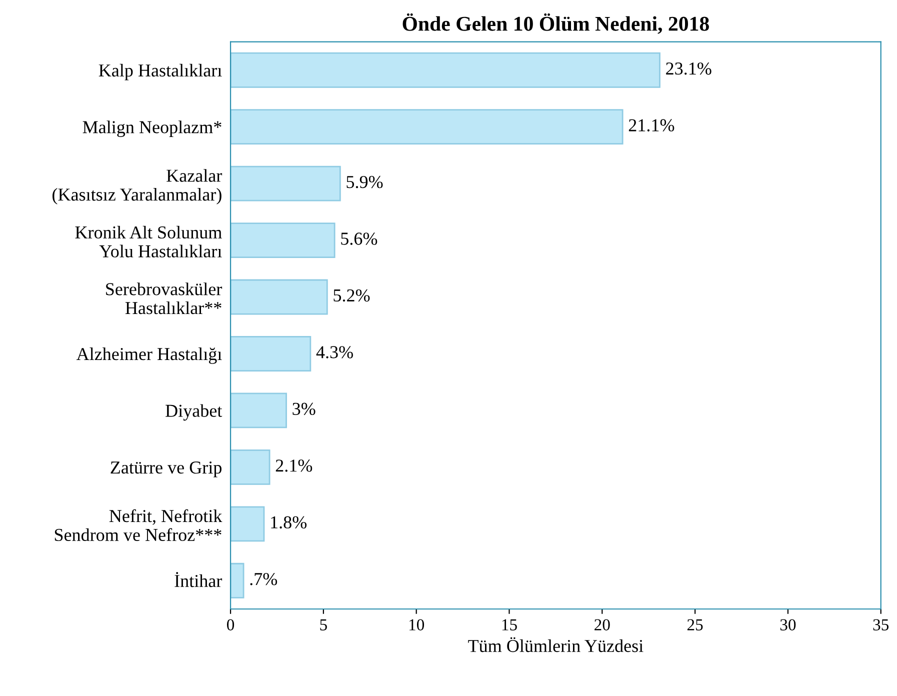 Image resolution: width=897 pixels, height=696 pixels. What do you see at coordinates (148, 242) in the screenshot?
I see `y-tick-label: Kronik Alt Solunum Yolu Hastalıkları` at bounding box center [148, 242].